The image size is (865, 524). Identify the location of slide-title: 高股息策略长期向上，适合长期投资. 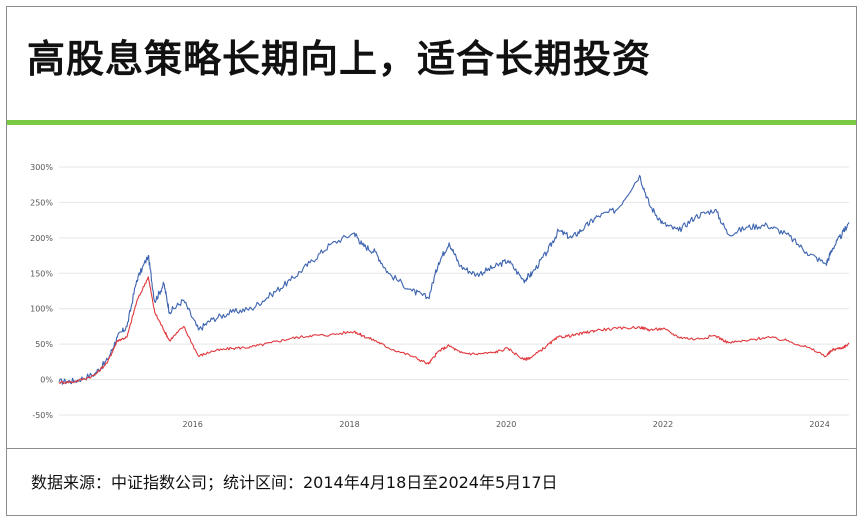
(339, 59).